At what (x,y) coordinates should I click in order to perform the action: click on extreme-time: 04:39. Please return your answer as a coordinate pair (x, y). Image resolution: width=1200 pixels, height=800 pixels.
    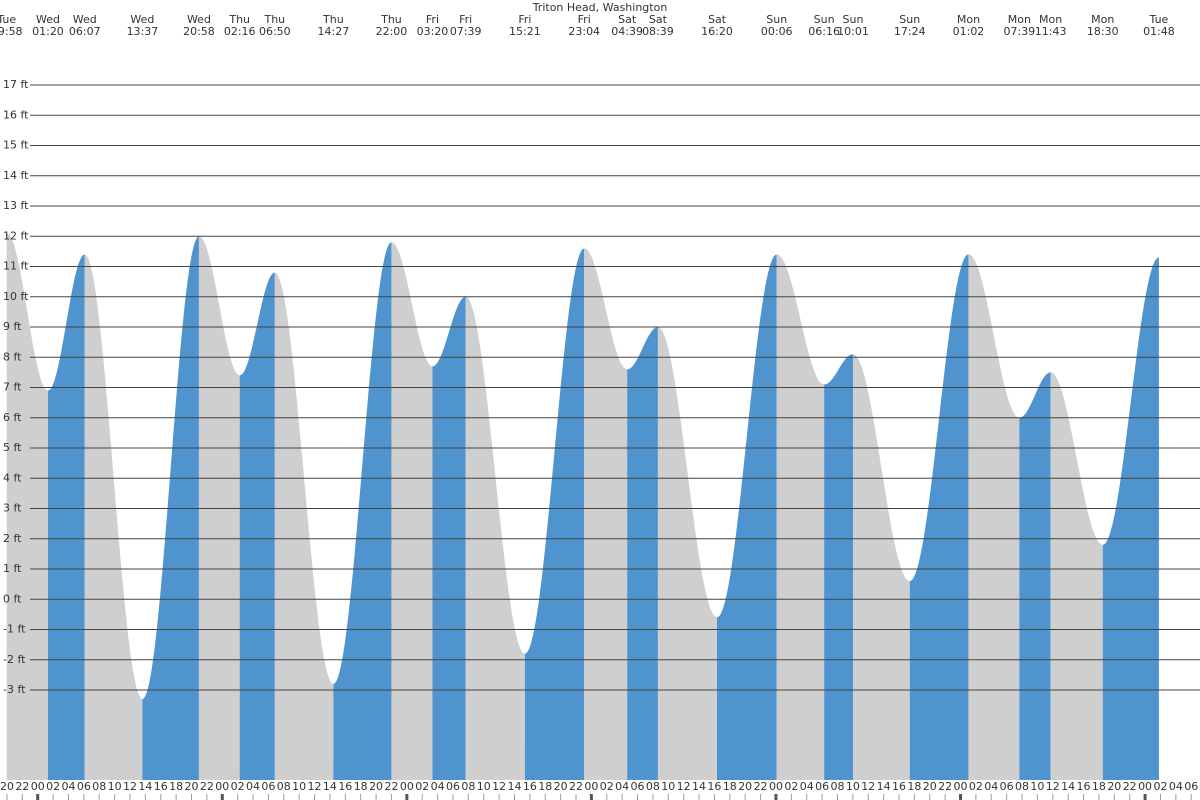
    Looking at the image, I should click on (627, 31).